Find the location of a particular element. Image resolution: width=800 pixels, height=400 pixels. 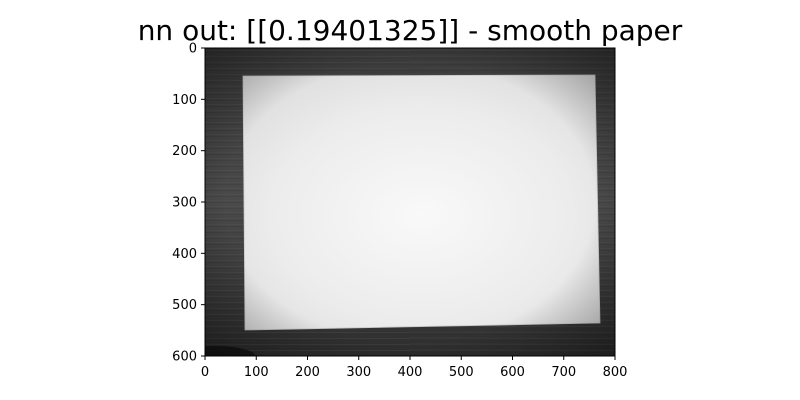

y-tick-label: 500 is located at coordinates (184, 305).